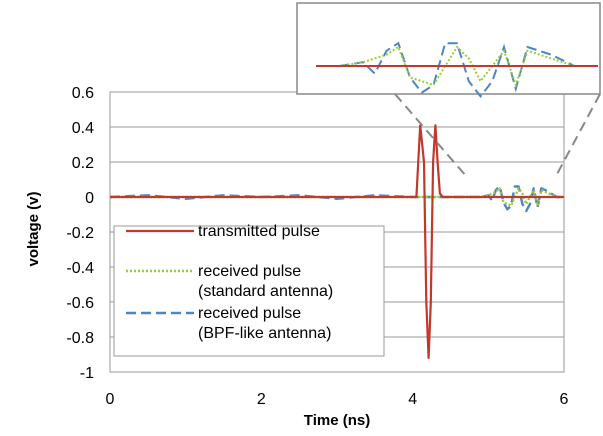 Image resolution: width=603 pixels, height=436 pixels. I want to click on legend-label-0: transmitted pulse, so click(259, 231).